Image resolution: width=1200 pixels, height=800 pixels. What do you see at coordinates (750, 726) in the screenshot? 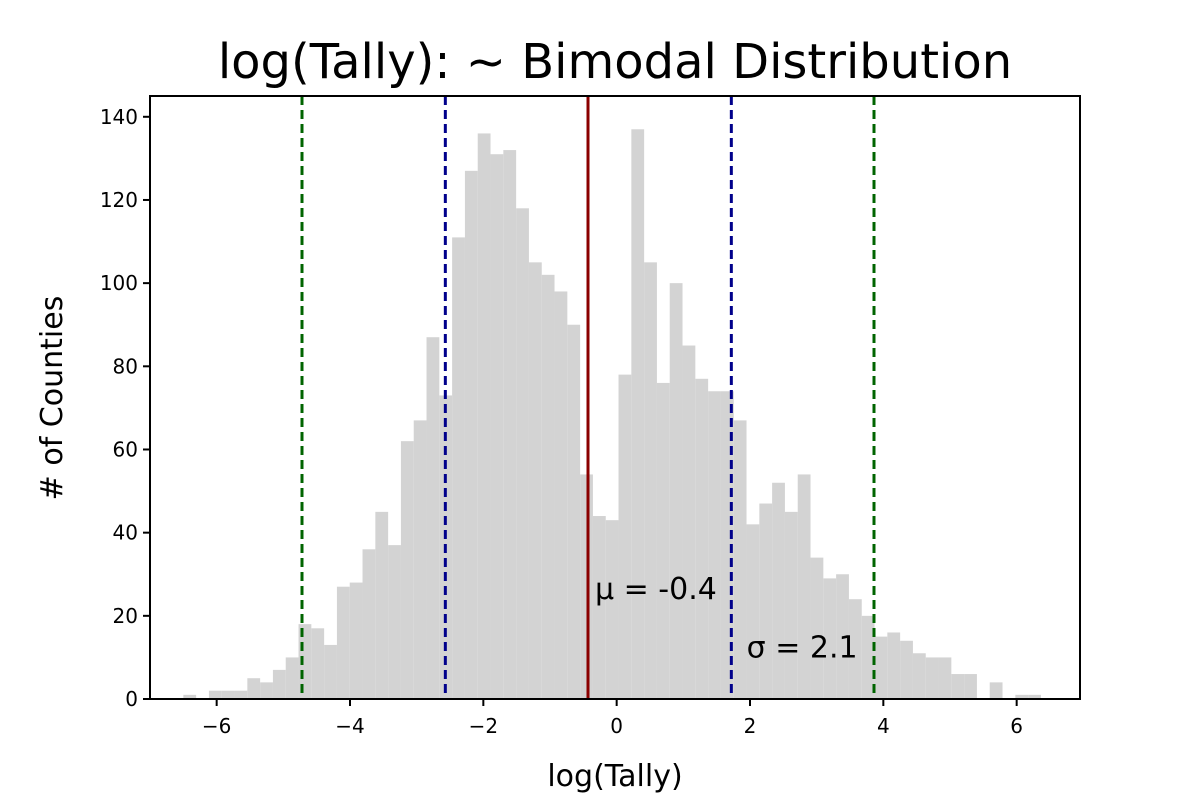
I see `x-tick-label: 2` at bounding box center [750, 726].